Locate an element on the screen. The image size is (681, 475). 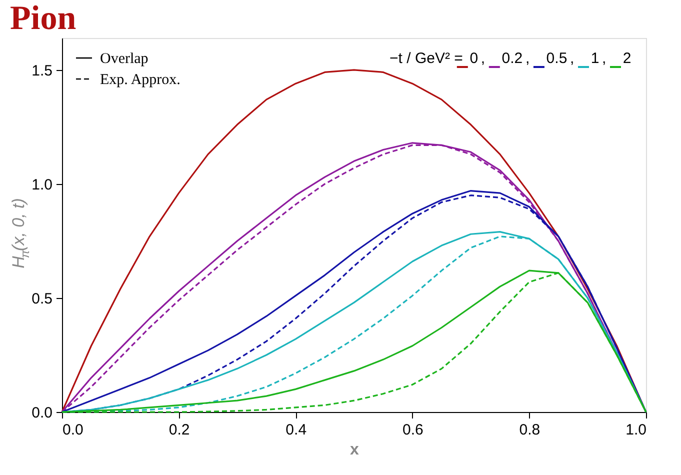
x-axis-title: x is located at coordinates (355, 450).